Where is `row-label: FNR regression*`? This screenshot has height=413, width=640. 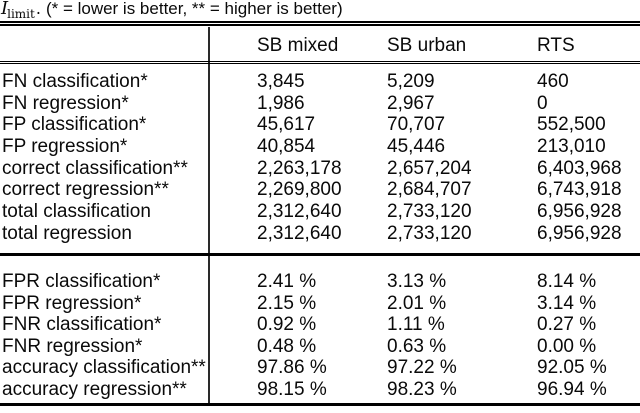
row-label: FNR regression* is located at coordinates (72, 346).